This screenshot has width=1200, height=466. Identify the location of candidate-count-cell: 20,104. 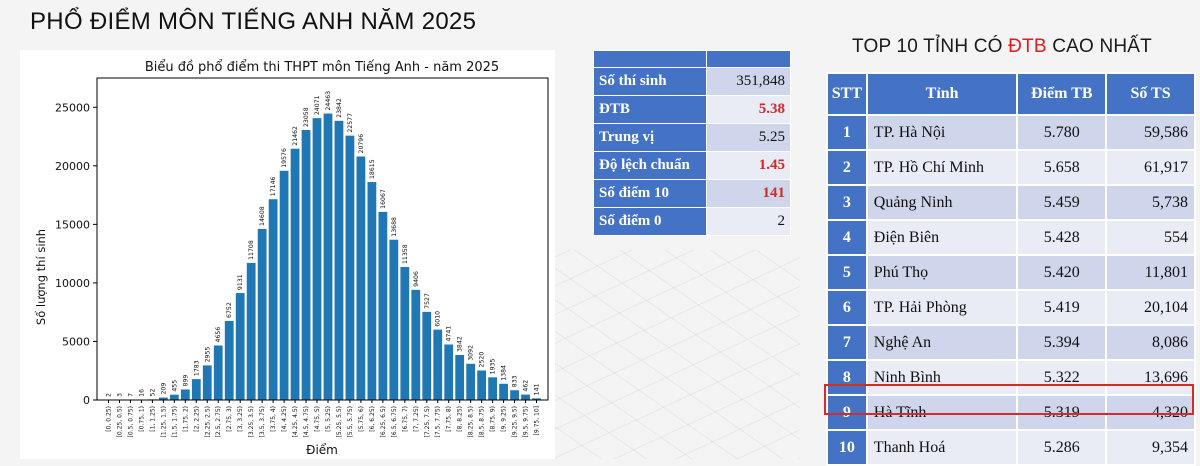
(1150, 307).